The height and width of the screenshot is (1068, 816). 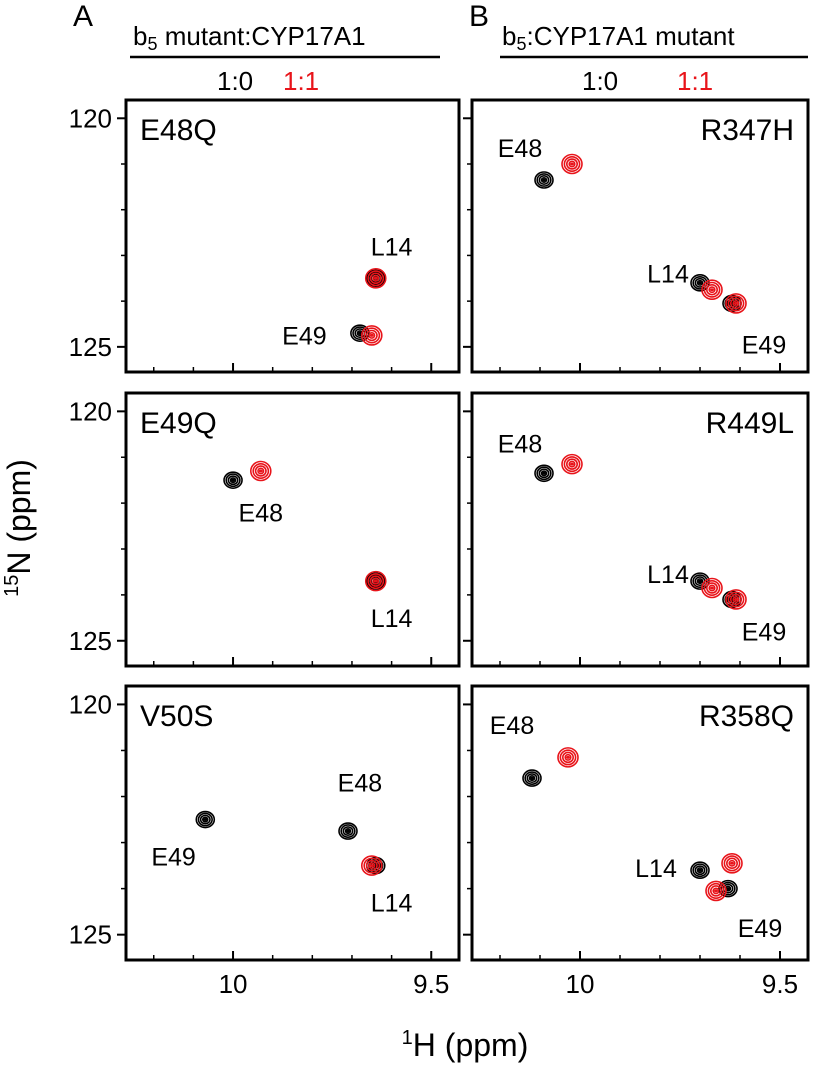 What do you see at coordinates (178, 423) in the screenshot?
I see `panel-mutant-label: E49Q` at bounding box center [178, 423].